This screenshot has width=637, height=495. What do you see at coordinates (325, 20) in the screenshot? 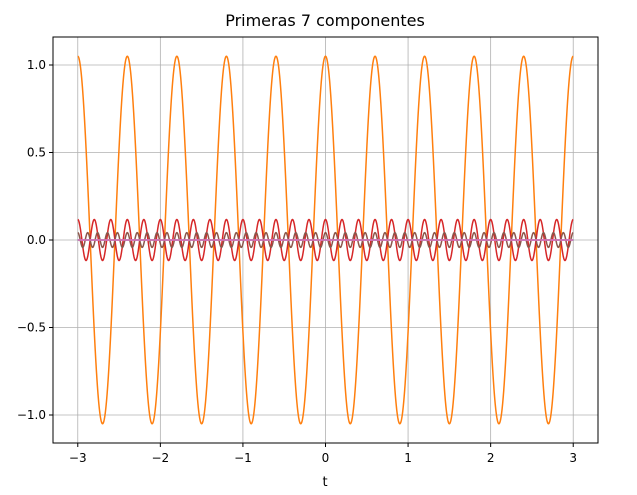
I see `chart-title: Primeras 7 componentes` at bounding box center [325, 20].